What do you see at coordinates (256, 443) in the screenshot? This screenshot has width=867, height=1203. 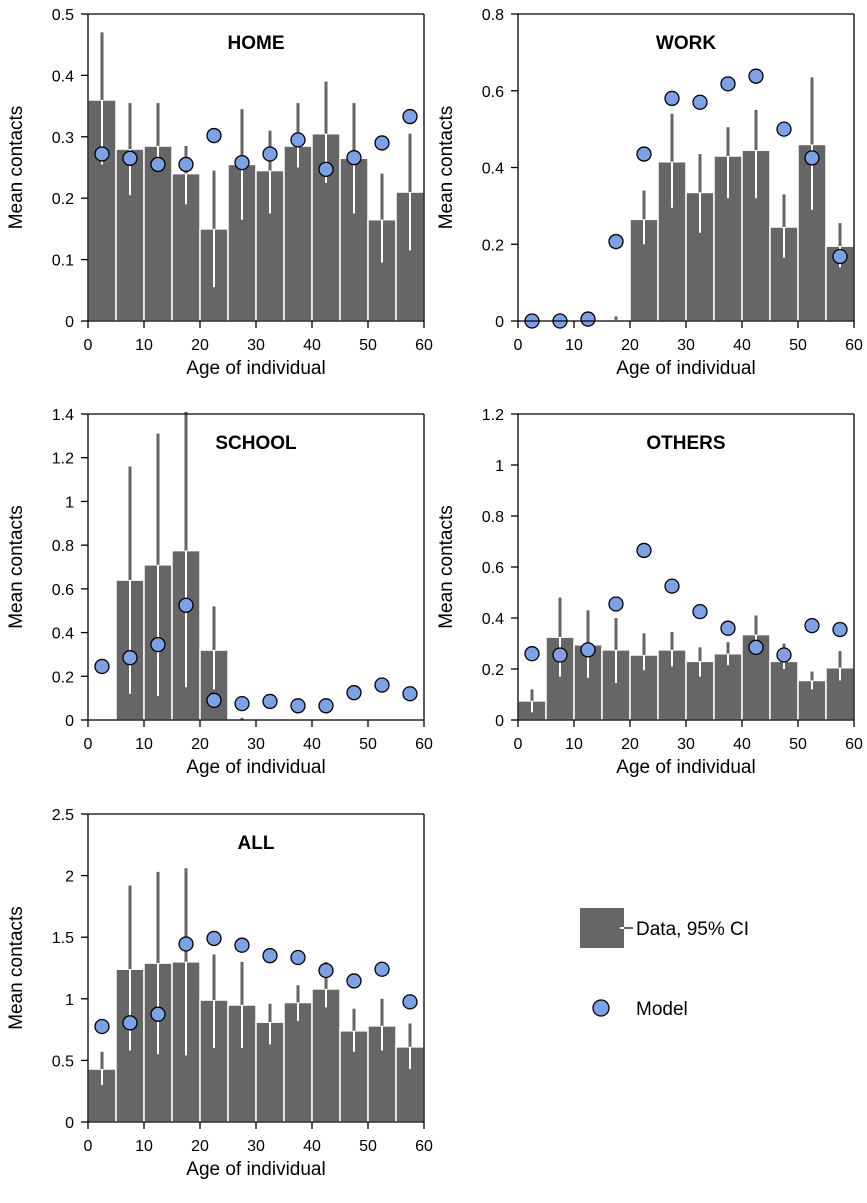 I see `panel-title: SCHOOL` at bounding box center [256, 443].